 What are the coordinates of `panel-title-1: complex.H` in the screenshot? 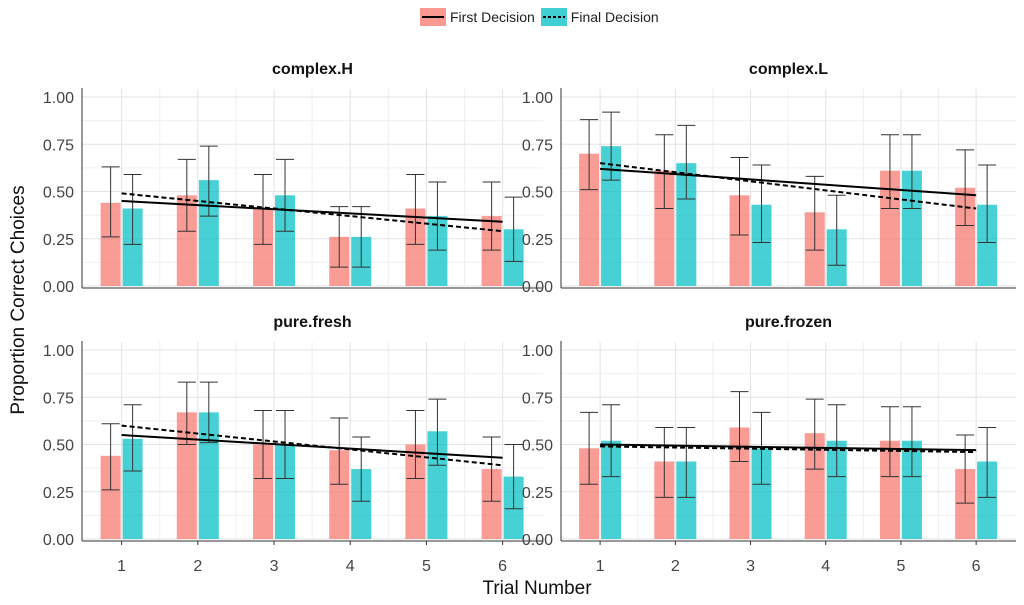 It's located at (312, 69).